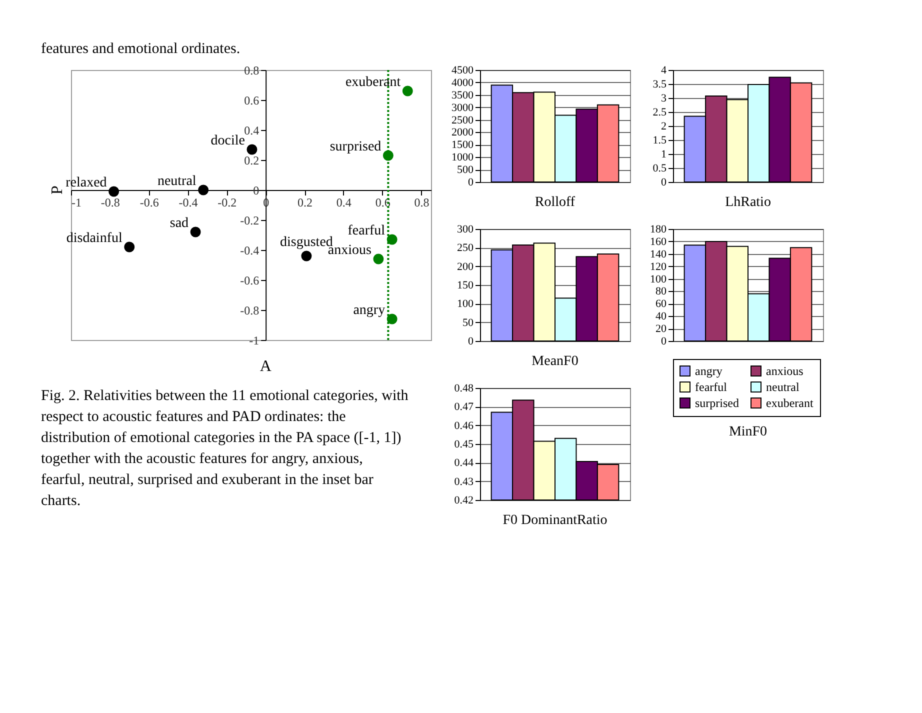  Describe the element at coordinates (658, 230) in the screenshot. I see `y-tick-label: 180` at that location.